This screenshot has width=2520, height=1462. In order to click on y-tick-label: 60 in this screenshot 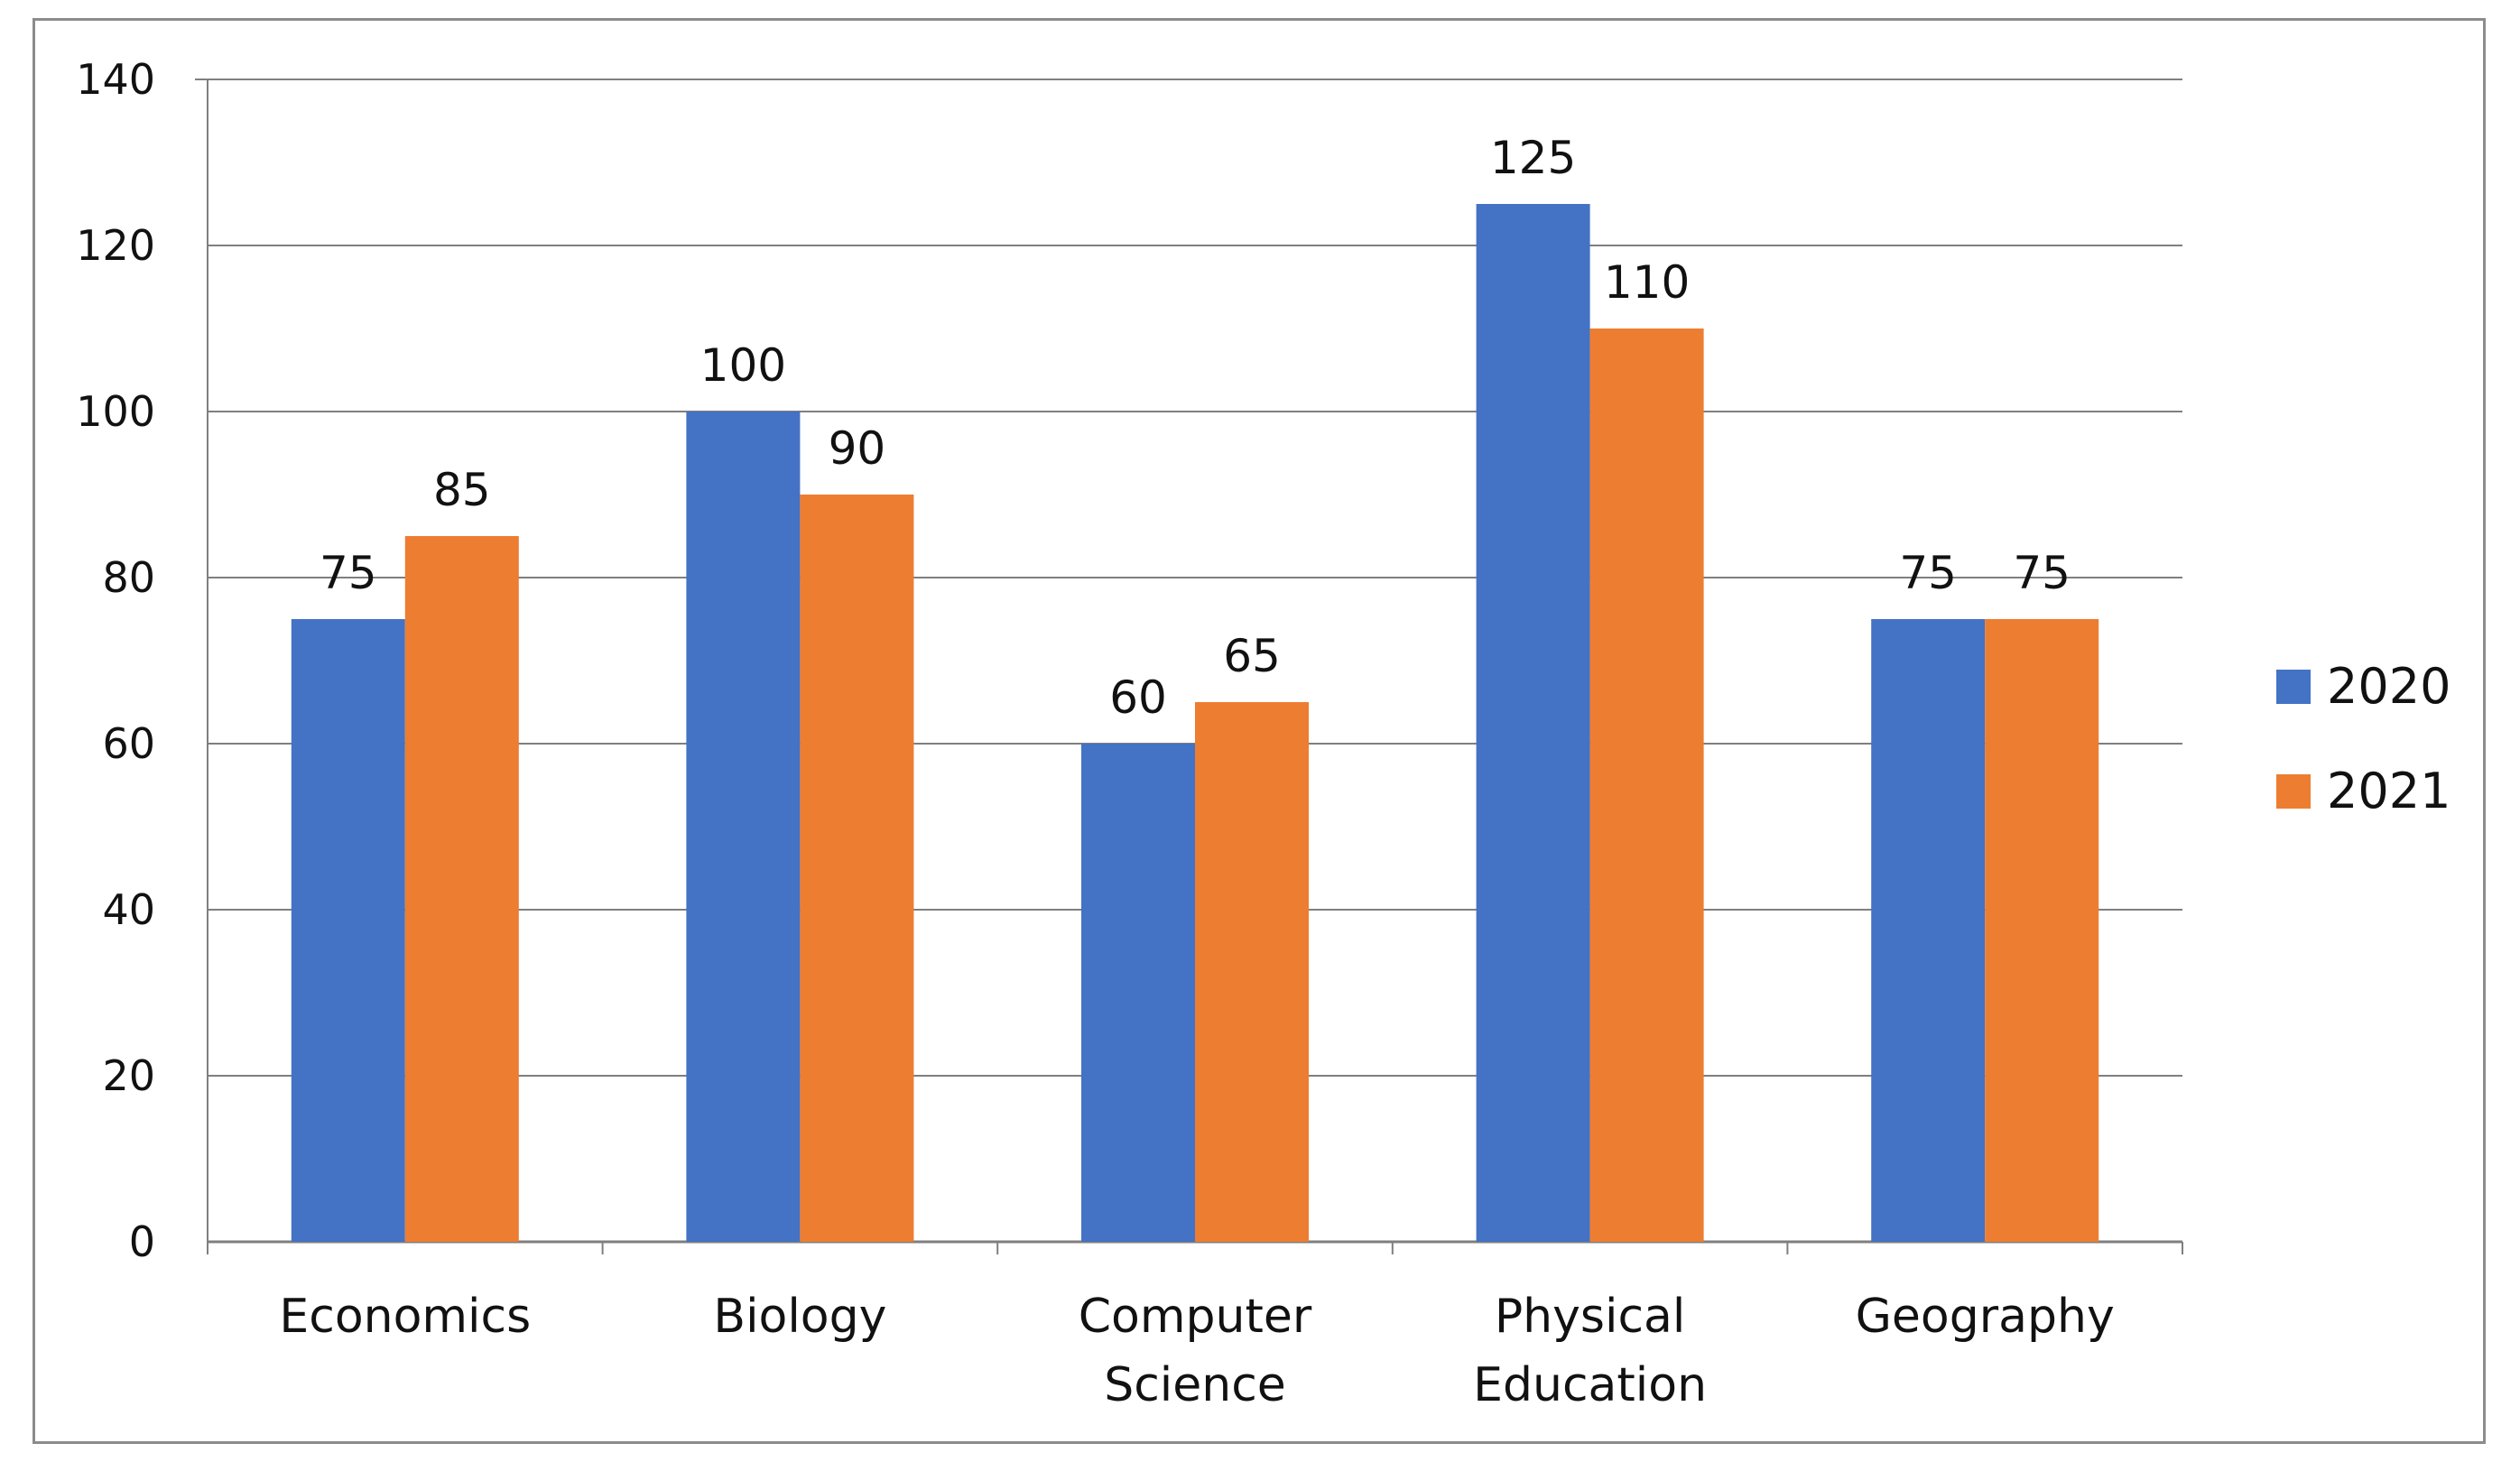, I will do `click(128, 743)`.